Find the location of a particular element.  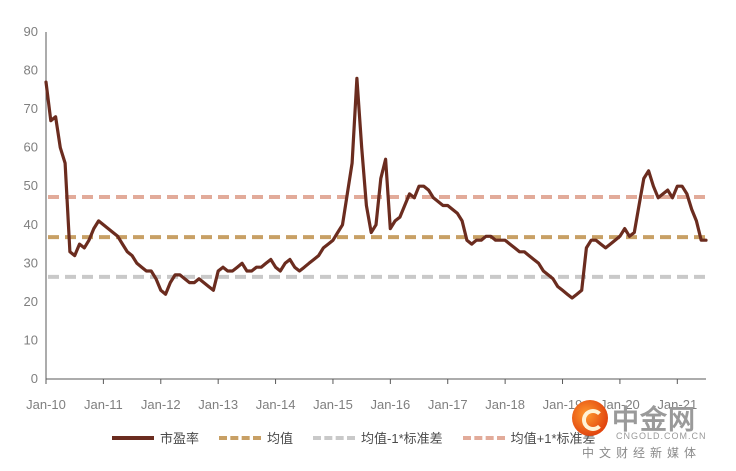

y-tick-label-70: 70 is located at coordinates (31, 108).